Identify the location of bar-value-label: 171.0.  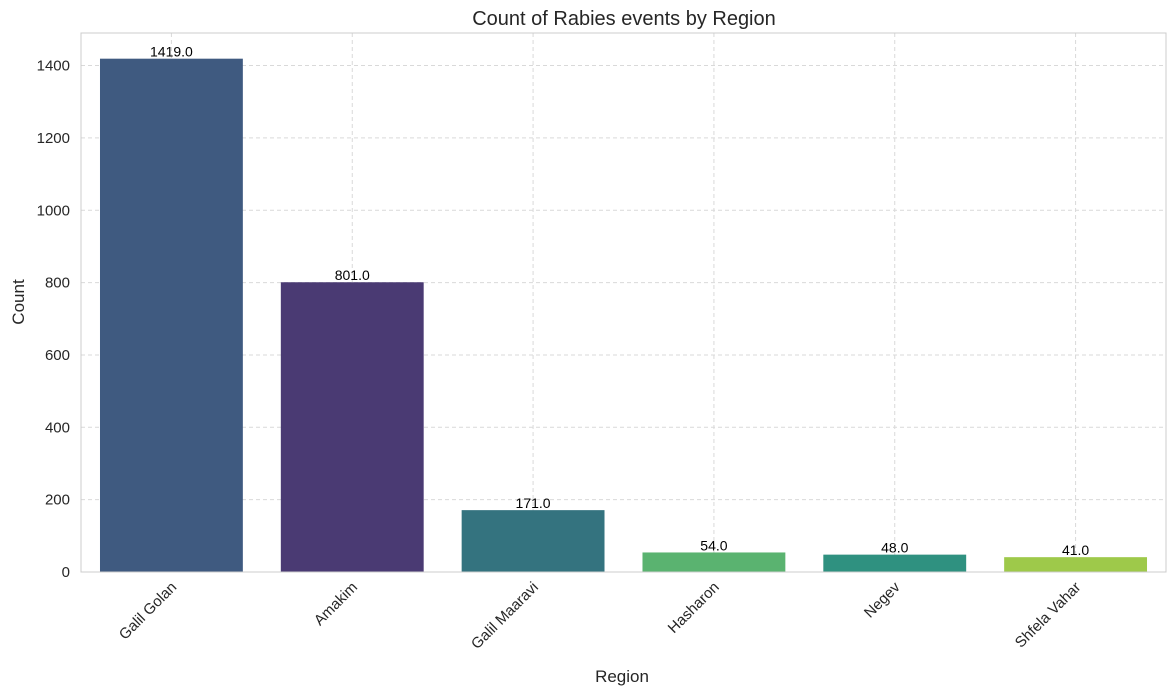
(533, 503).